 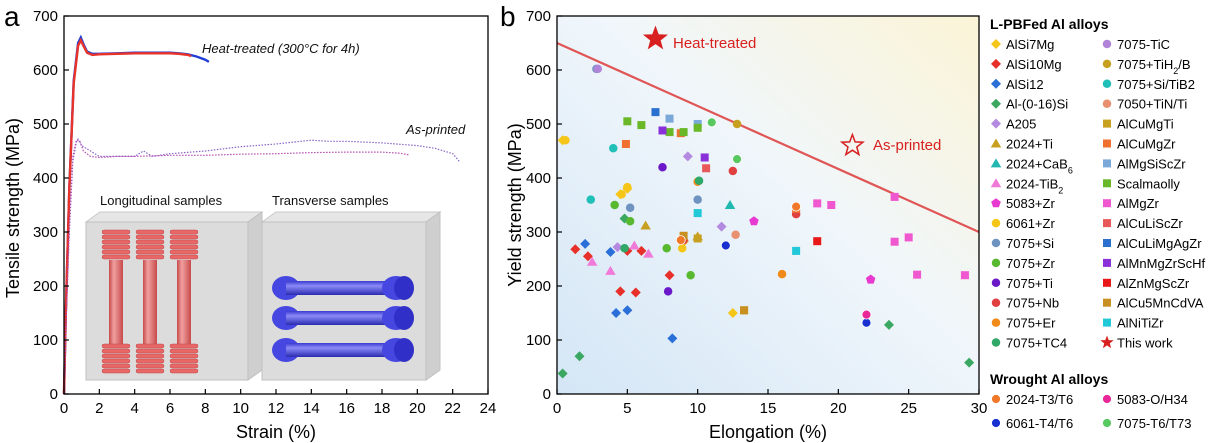 I want to click on legend-label: AlMgZr, so click(x=1138, y=203).